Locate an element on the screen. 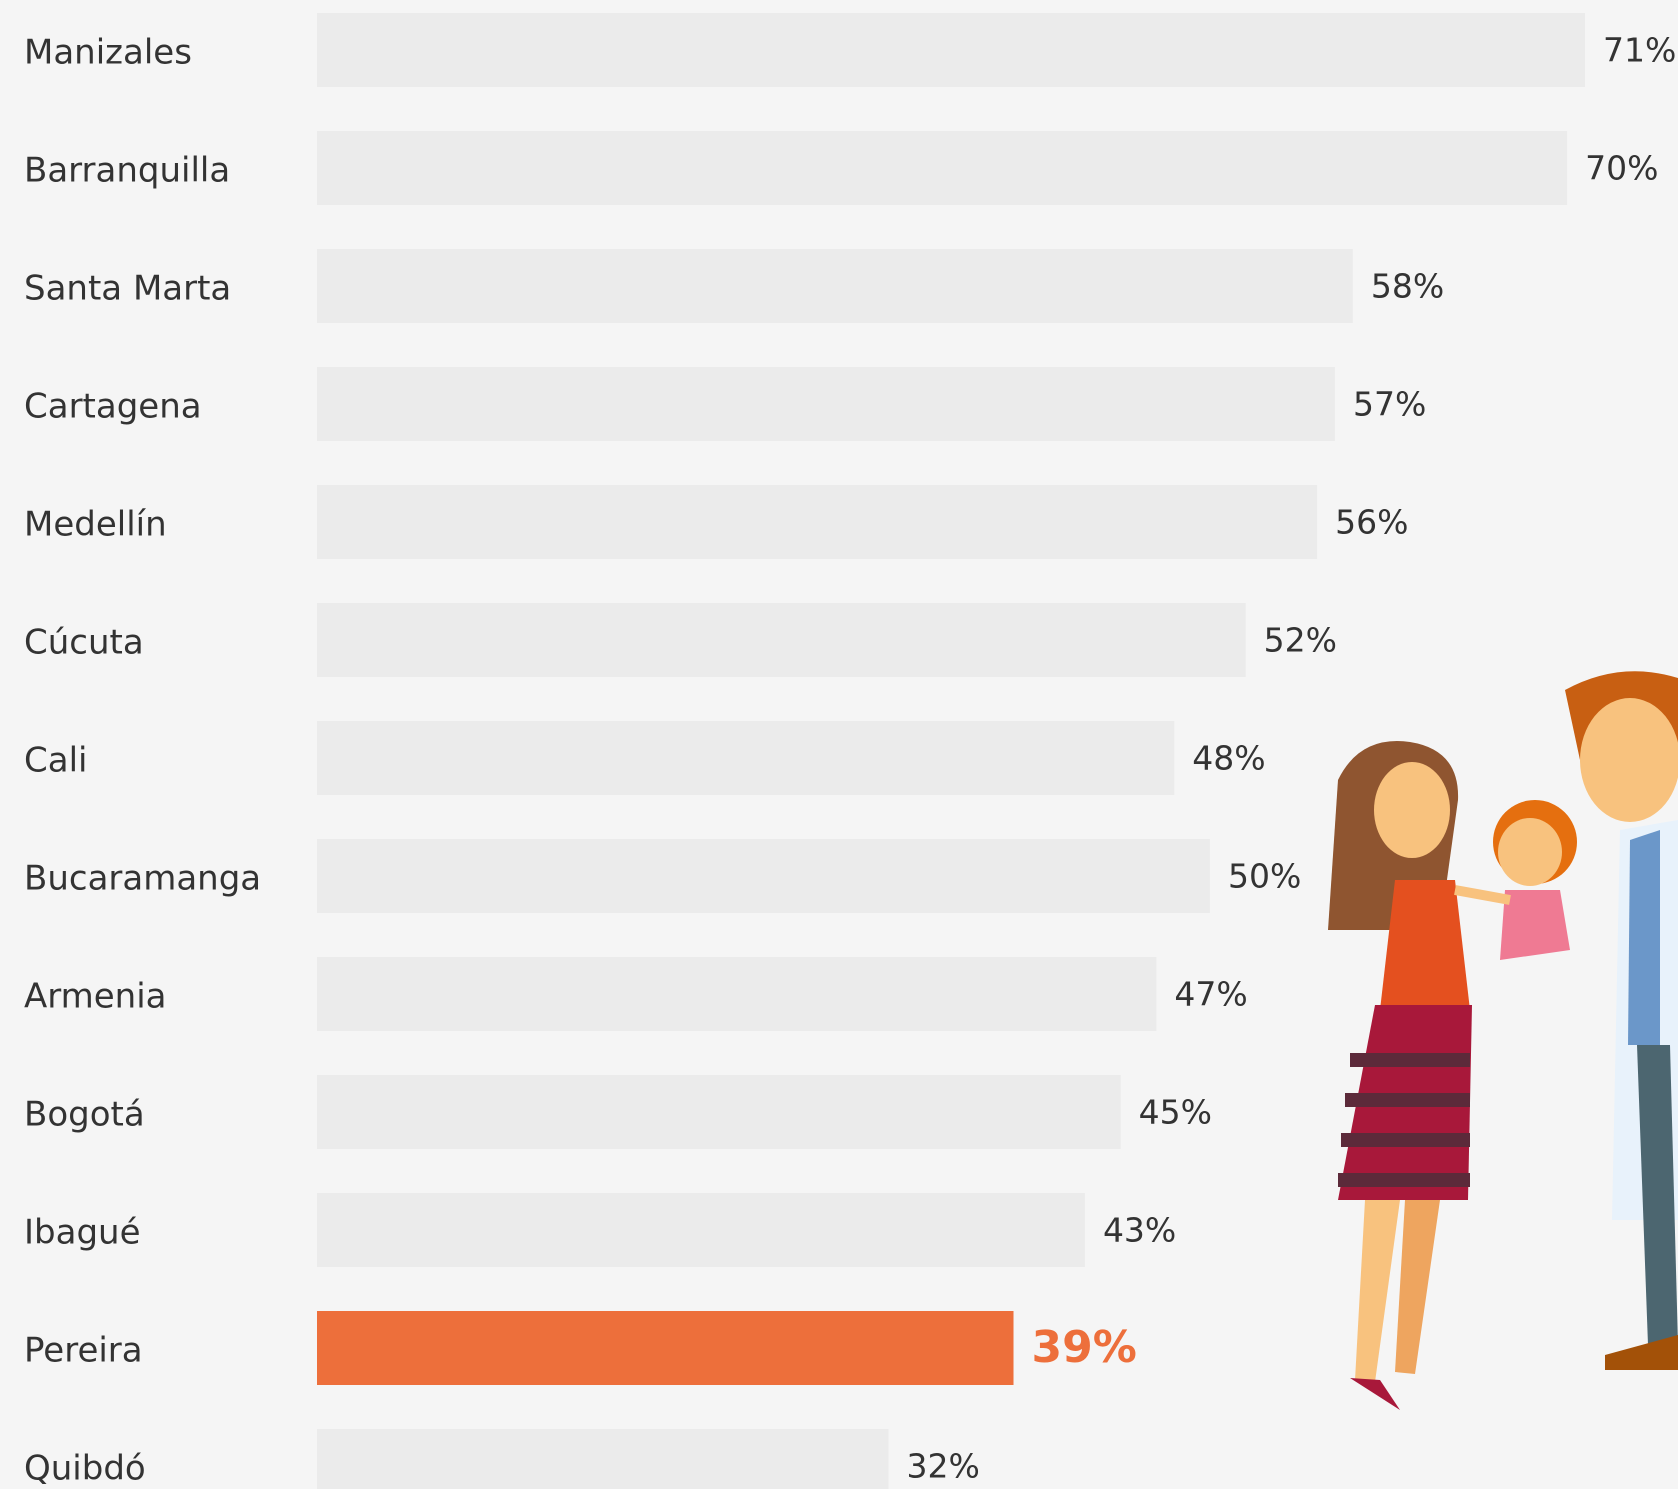 The image size is (1678, 1489). category-label: Quibdó is located at coordinates (85, 1469).